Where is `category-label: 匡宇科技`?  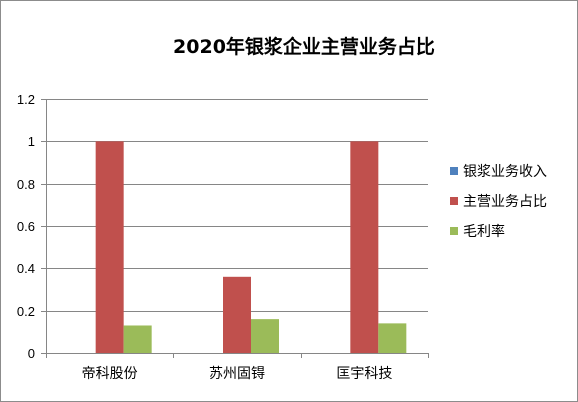
category-label: 匡宇科技 is located at coordinates (364, 374).